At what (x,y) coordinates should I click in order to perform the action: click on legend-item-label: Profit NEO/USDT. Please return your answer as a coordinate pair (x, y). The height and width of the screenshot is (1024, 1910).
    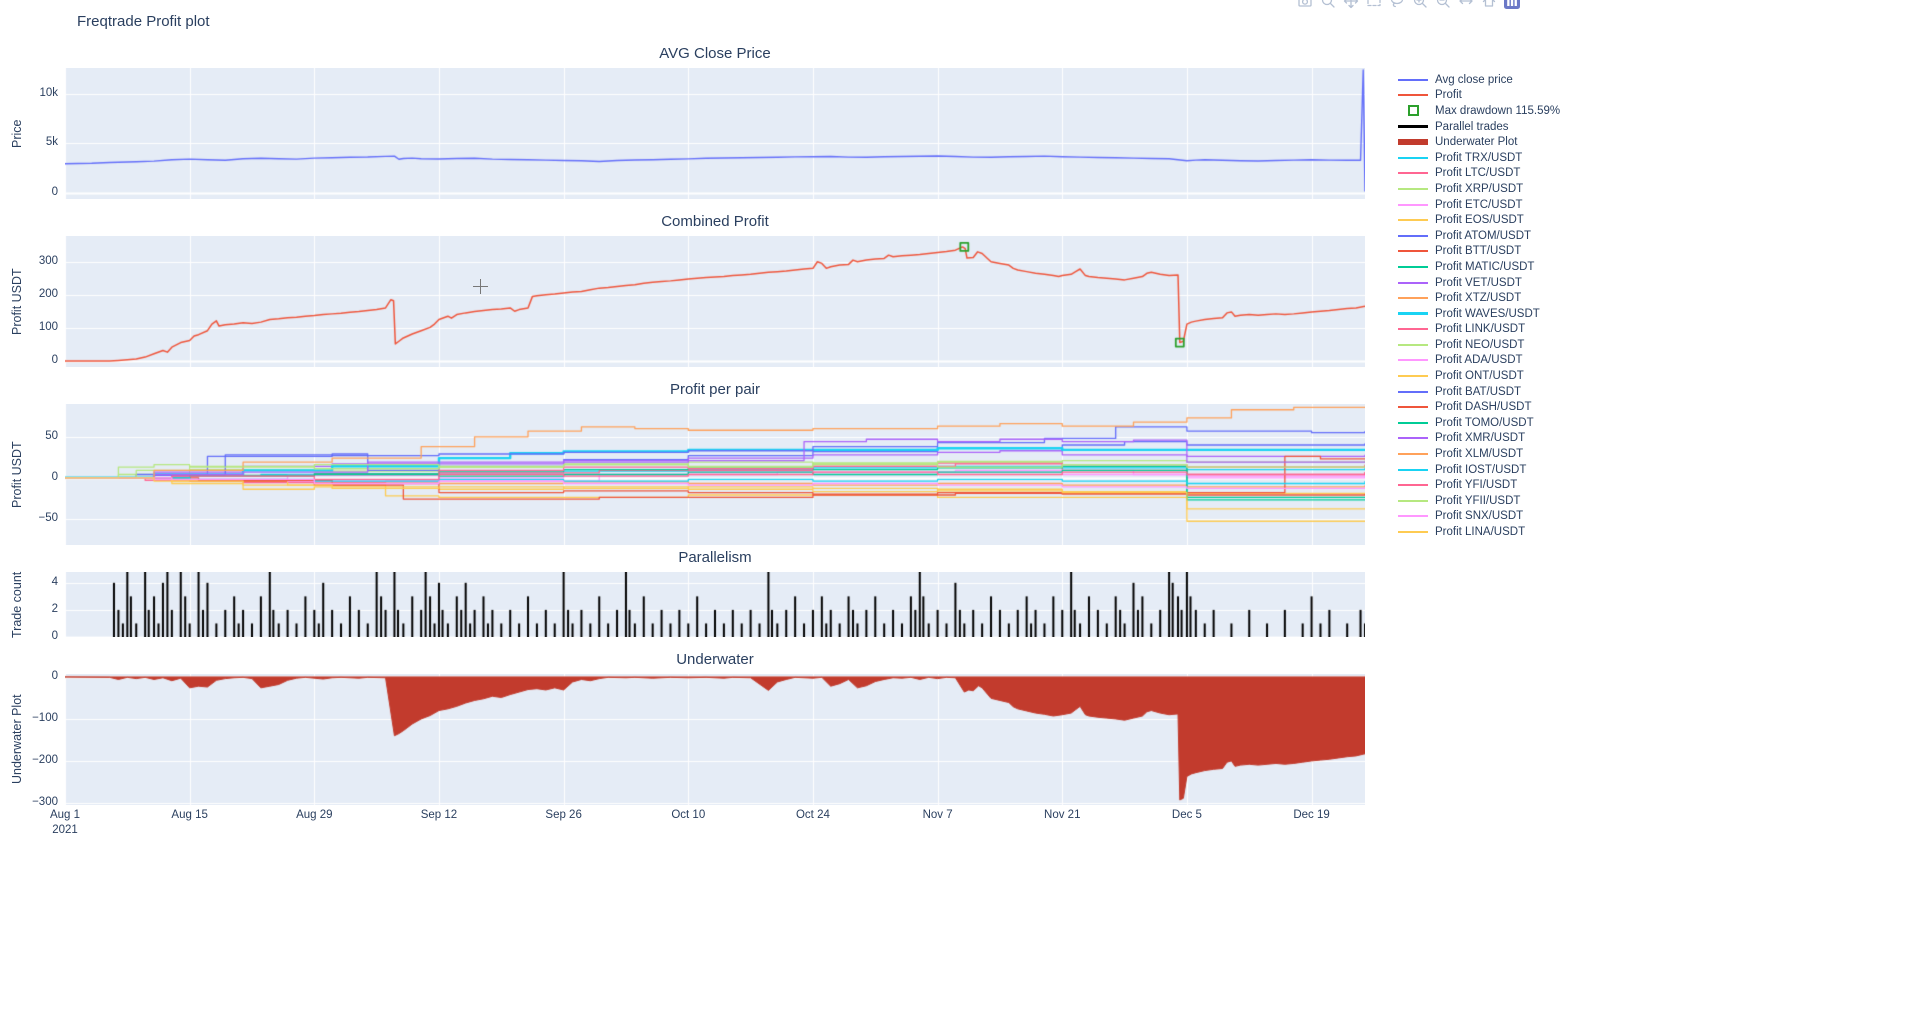
    Looking at the image, I should click on (1480, 344).